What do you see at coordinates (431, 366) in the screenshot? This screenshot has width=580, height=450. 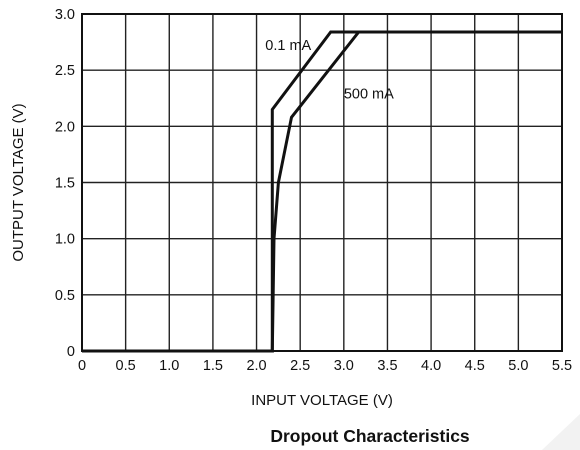 I see `x-tick-label: 4.0` at bounding box center [431, 366].